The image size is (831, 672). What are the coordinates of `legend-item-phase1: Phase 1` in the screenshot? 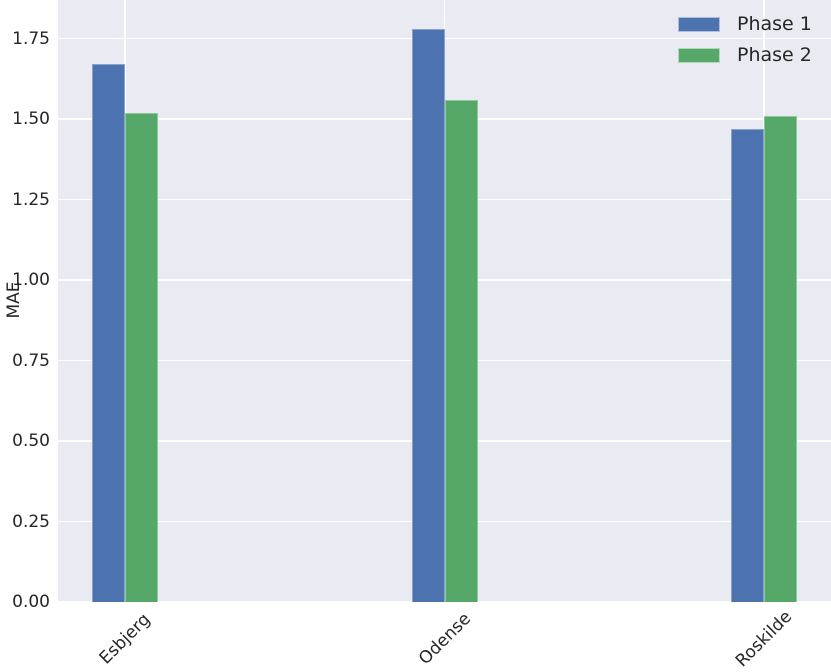 It's located at (745, 24).